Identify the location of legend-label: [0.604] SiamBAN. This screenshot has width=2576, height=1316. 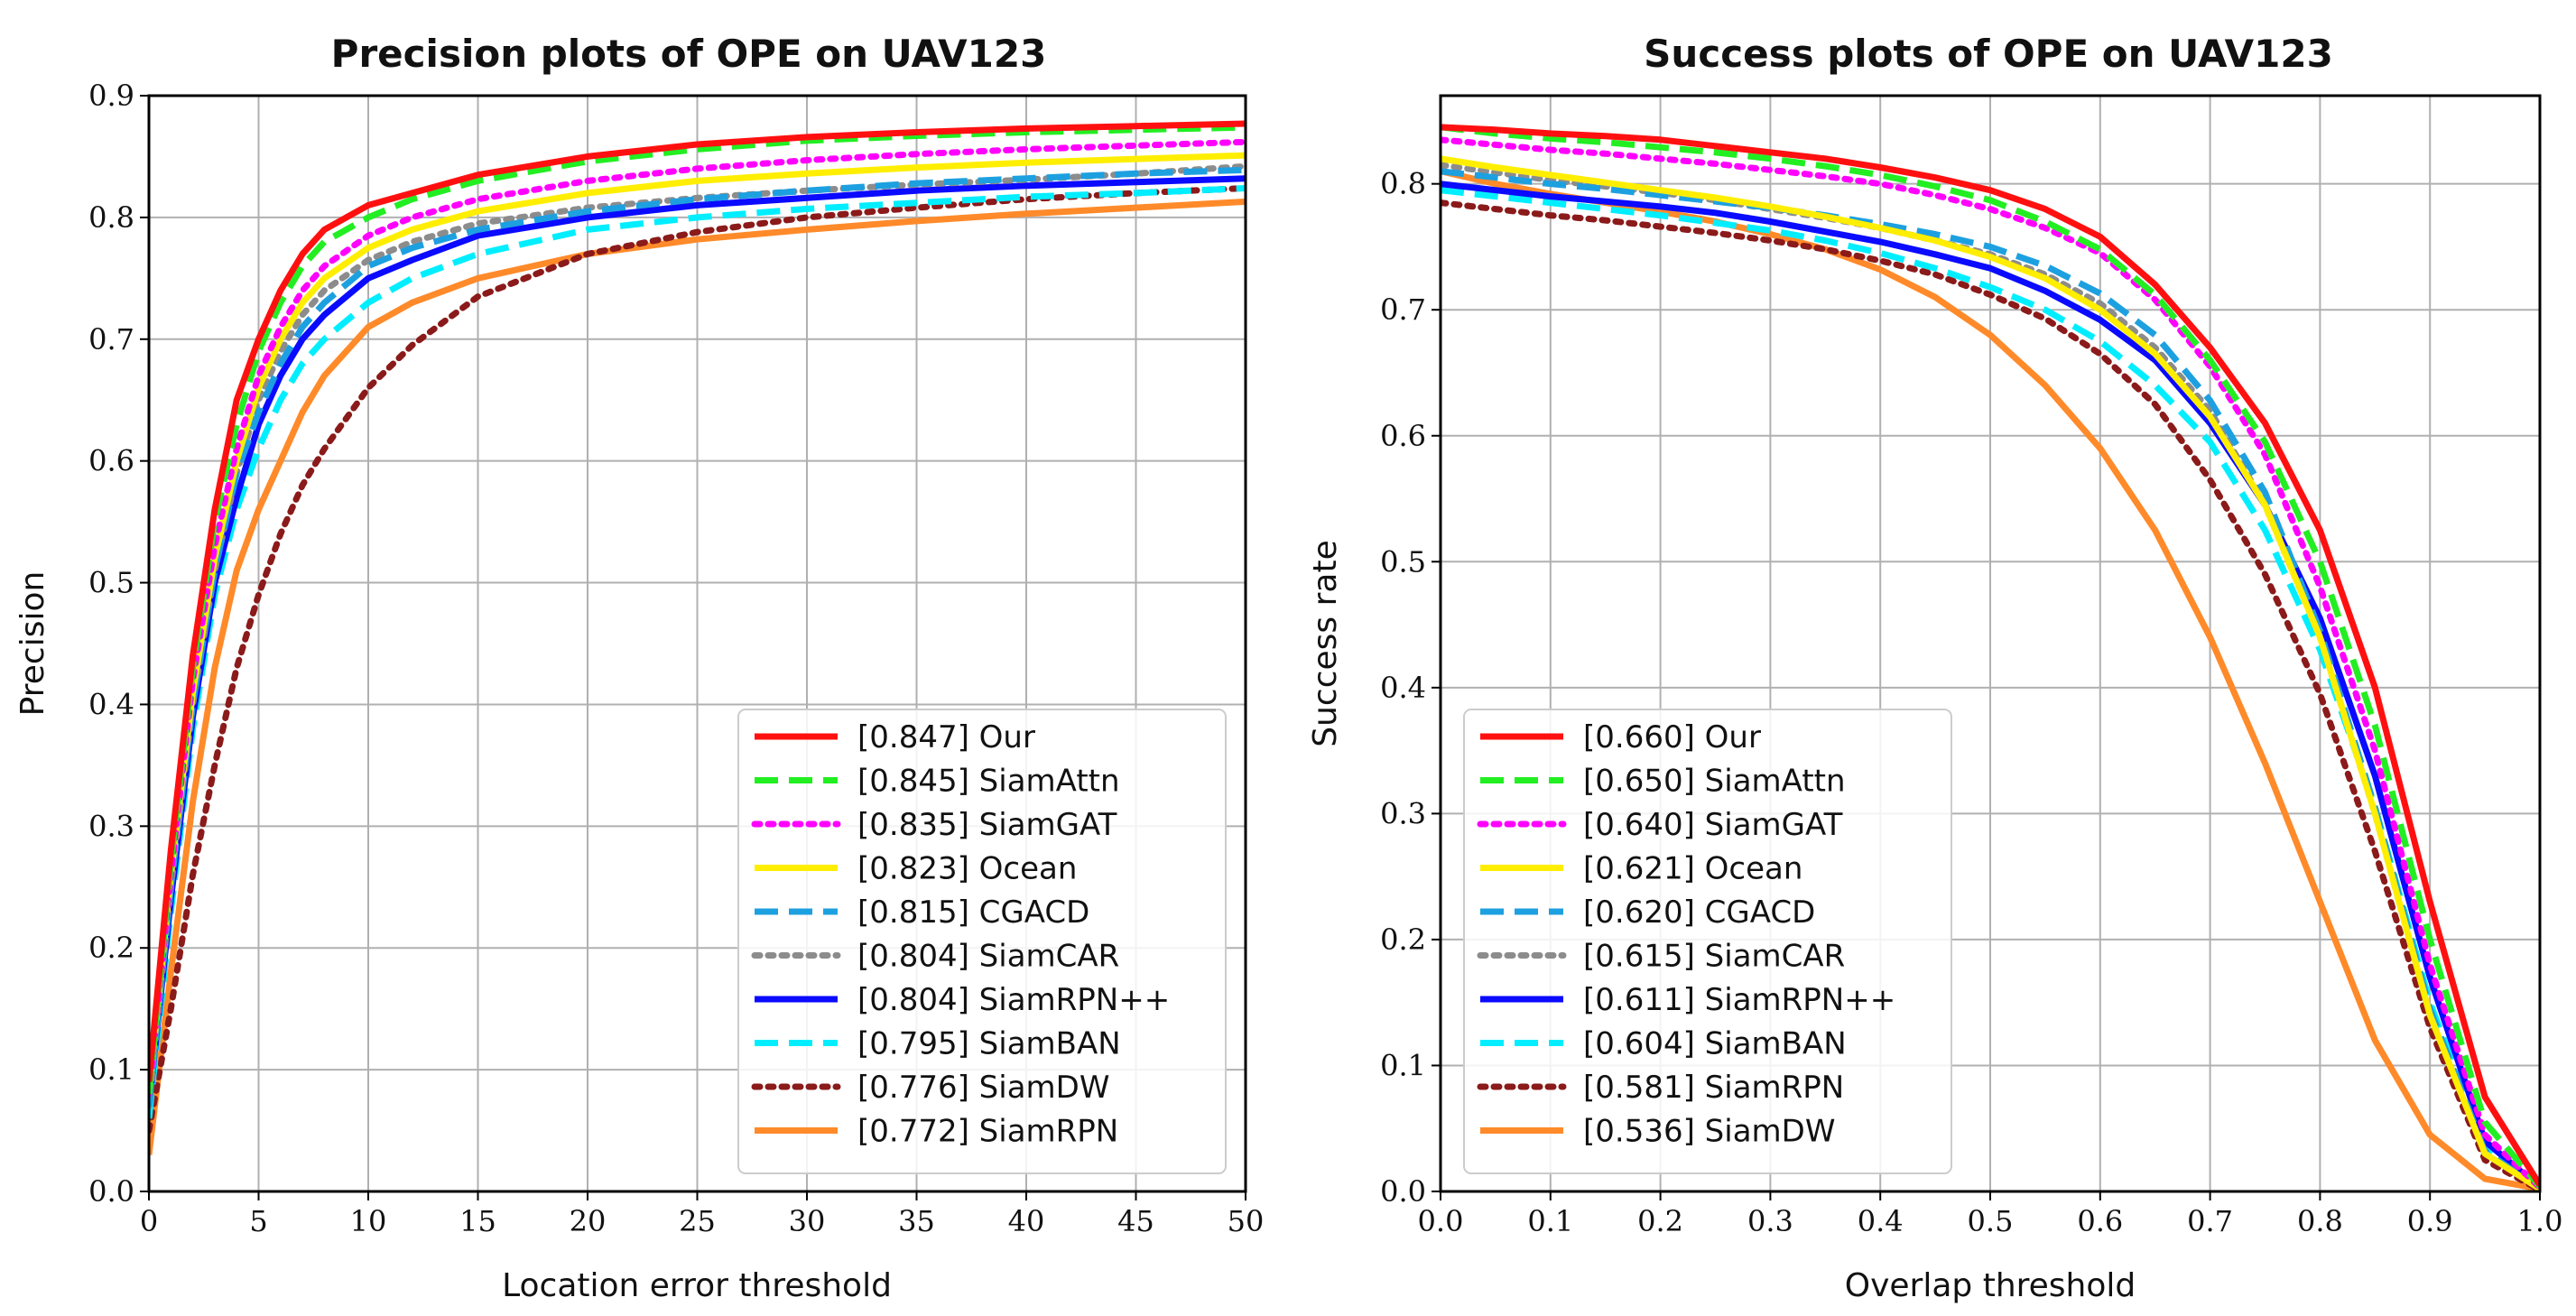
(1715, 1044).